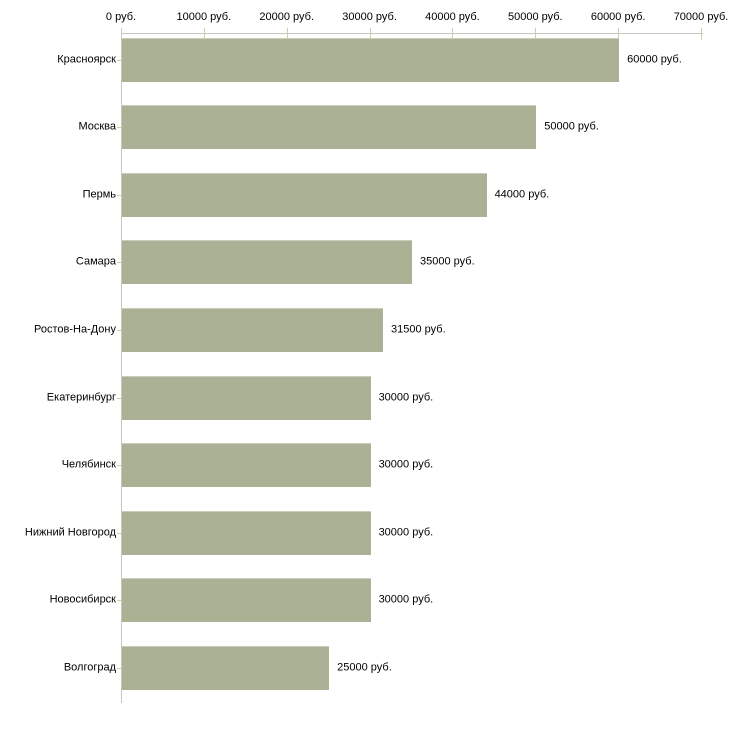  What do you see at coordinates (571, 126) in the screenshot?
I see `value-label: 50000 руб.` at bounding box center [571, 126].